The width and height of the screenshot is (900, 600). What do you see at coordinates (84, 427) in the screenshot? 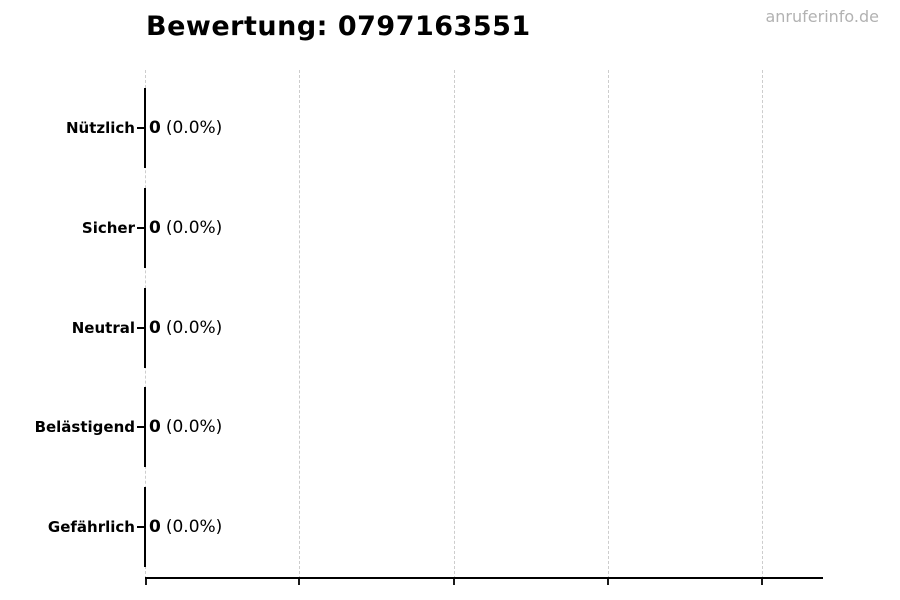
I see `category-label: Belästigend` at bounding box center [84, 427].